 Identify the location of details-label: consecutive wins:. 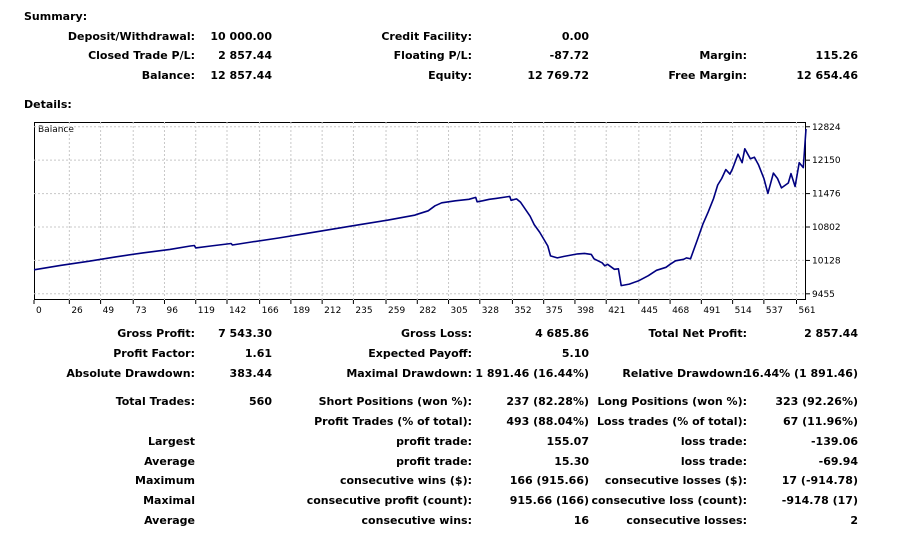
(416, 520).